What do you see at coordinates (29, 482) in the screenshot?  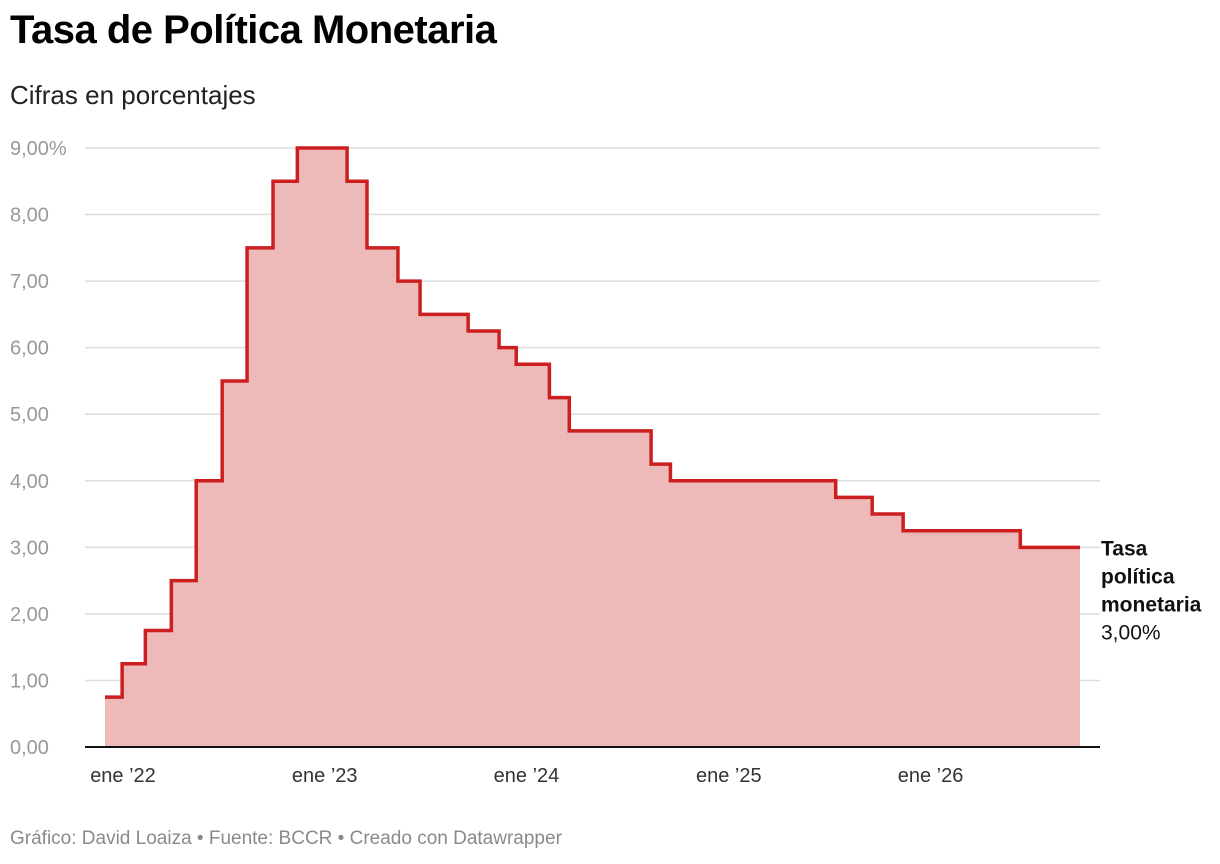 I see `y-tick-label: 4,00` at bounding box center [29, 482].